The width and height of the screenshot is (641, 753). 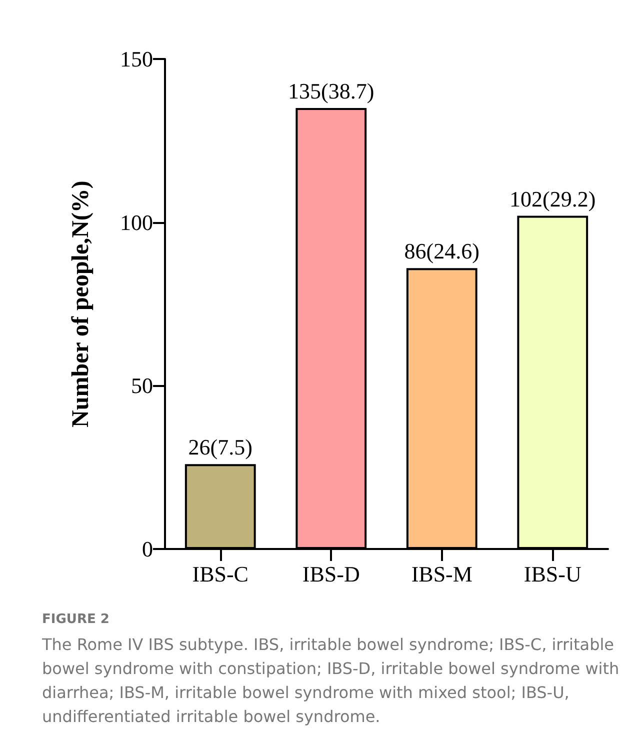 What do you see at coordinates (136, 59) in the screenshot?
I see `y-tick-label: 150` at bounding box center [136, 59].